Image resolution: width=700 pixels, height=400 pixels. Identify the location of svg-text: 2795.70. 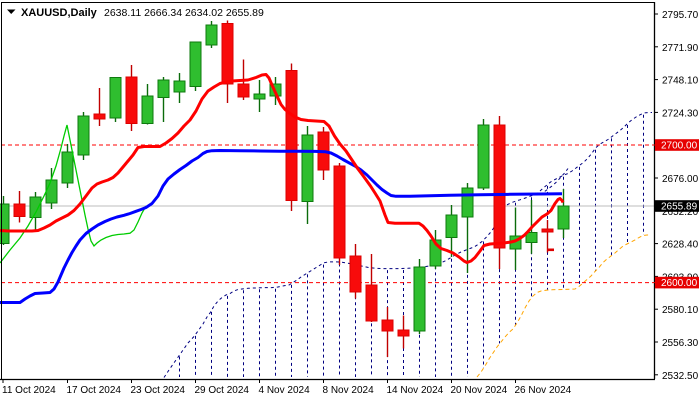
(680, 15).